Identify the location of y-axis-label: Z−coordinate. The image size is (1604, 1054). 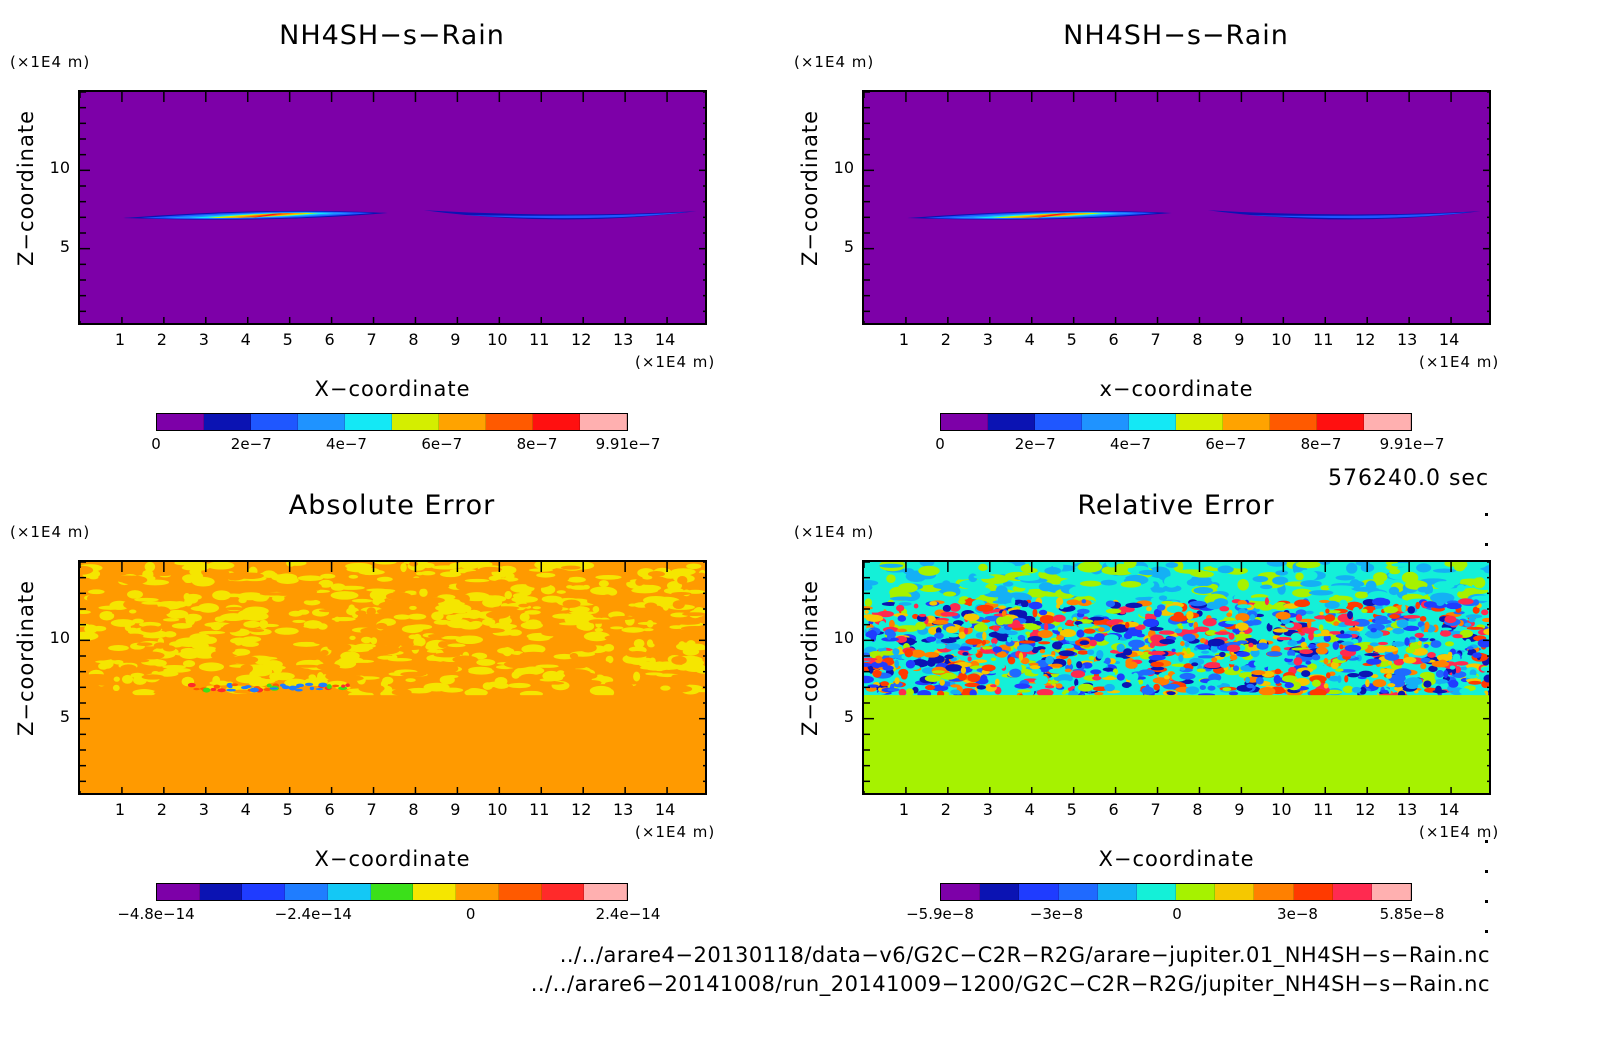
(810, 188).